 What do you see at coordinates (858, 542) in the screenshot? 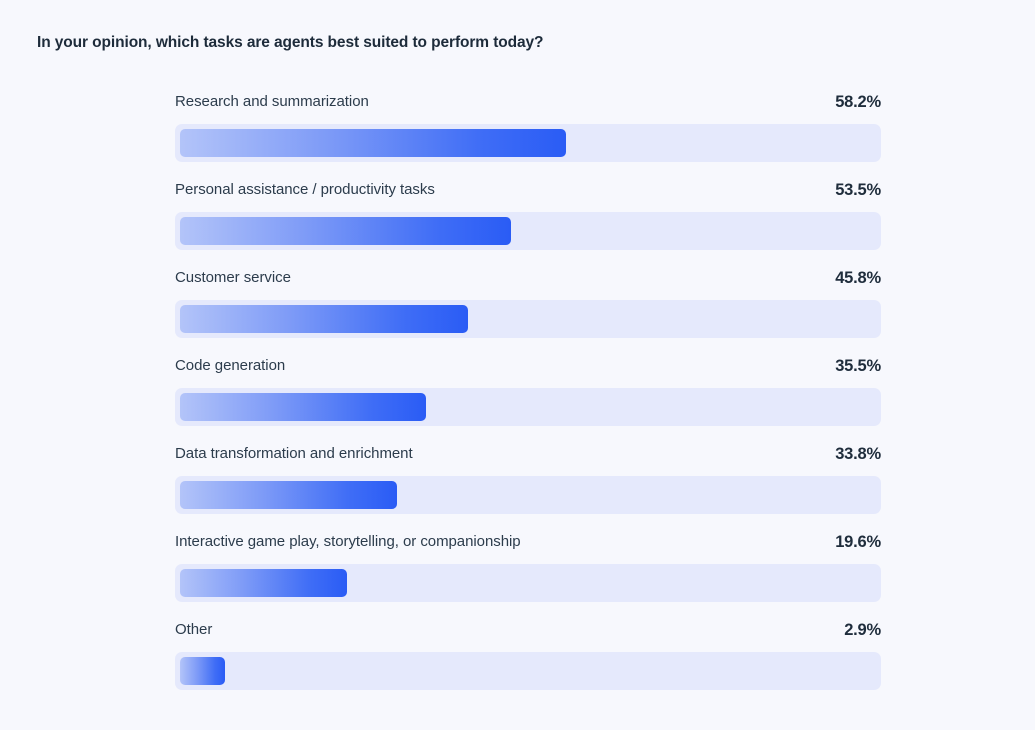
I see `bar-value-label: 19.6%` at bounding box center [858, 542].